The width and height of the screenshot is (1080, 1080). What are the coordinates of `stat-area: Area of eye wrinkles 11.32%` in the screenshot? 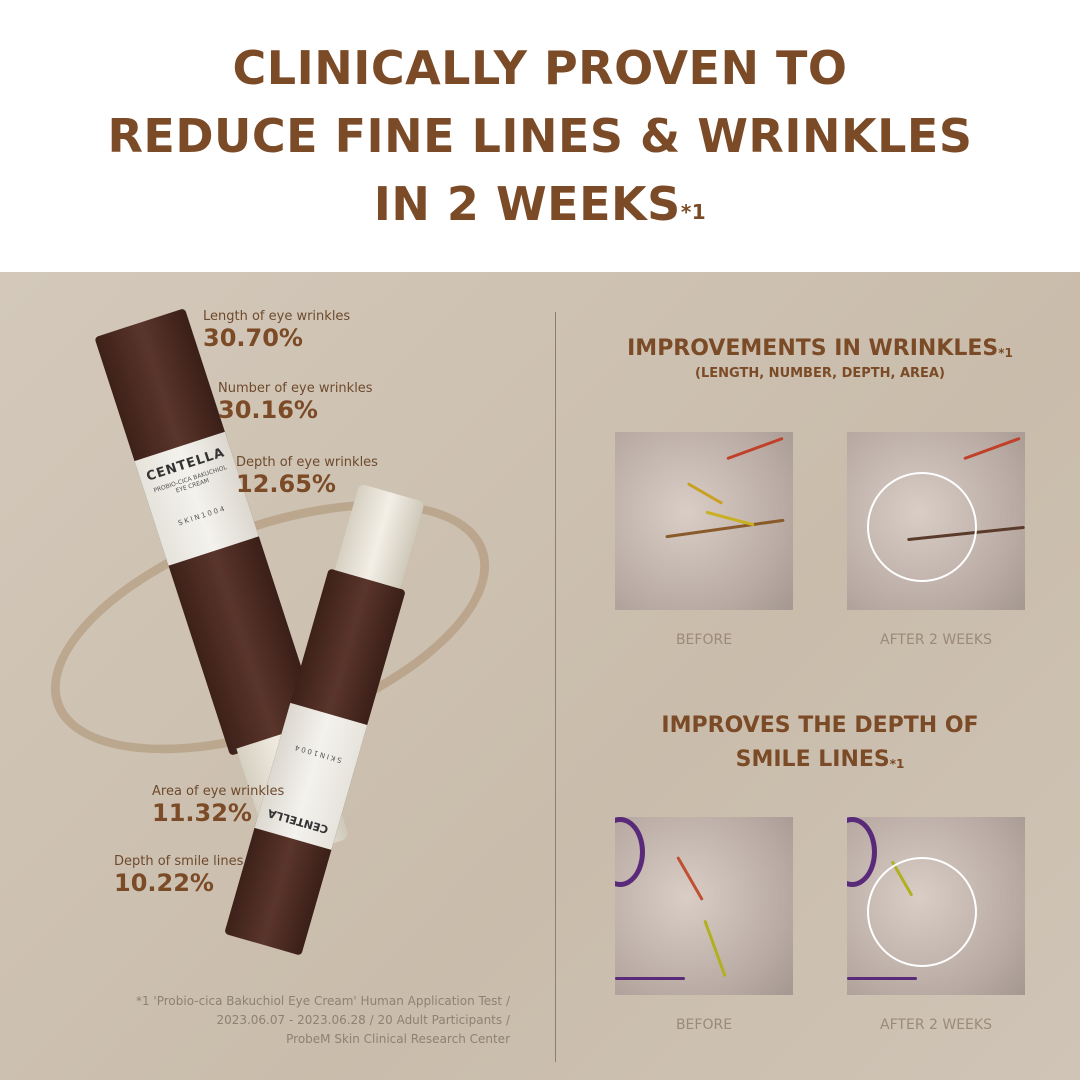 It's located at (218, 805).